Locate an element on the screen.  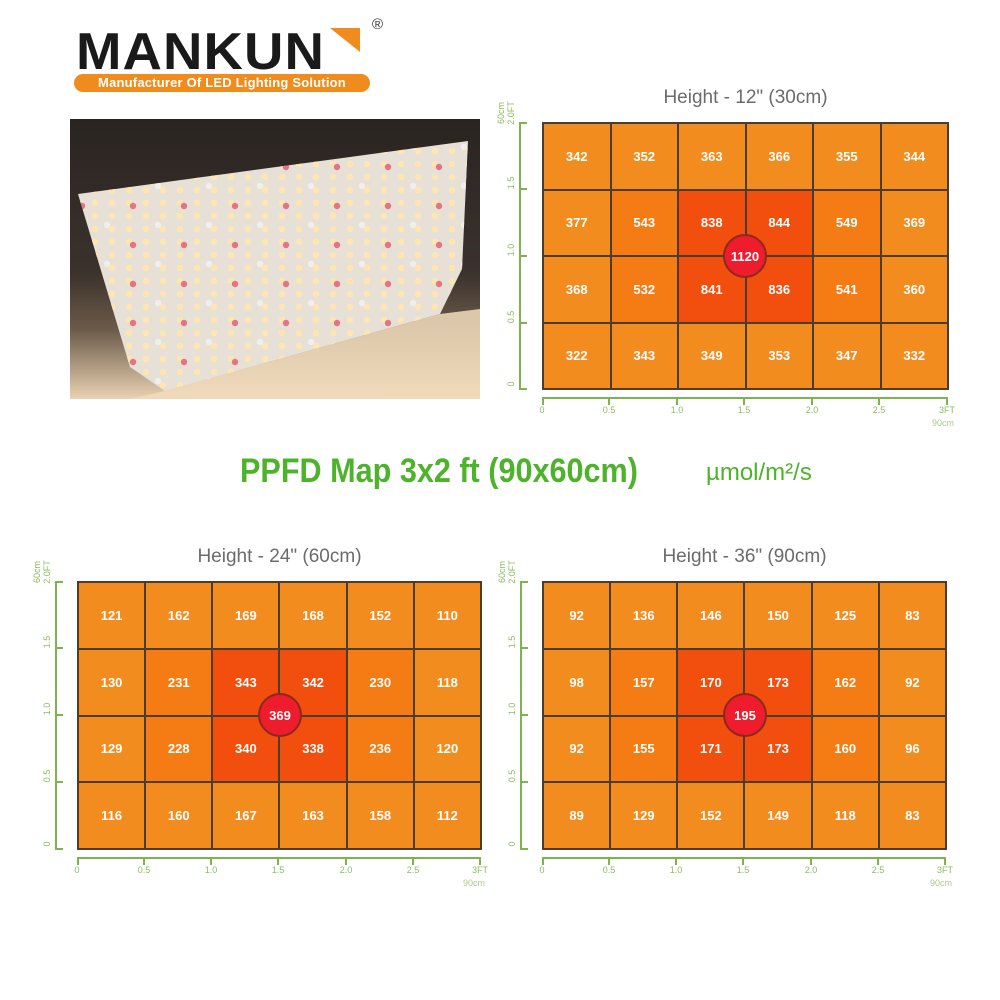
product-photo is located at coordinates (275, 259).